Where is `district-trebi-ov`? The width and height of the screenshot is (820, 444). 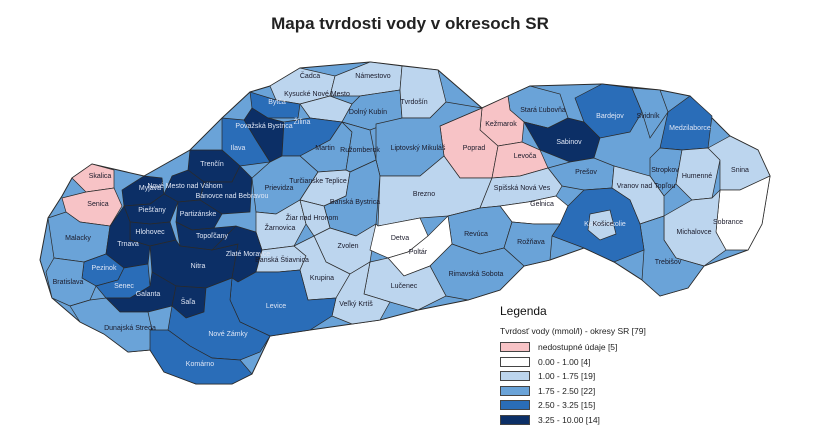
district-trebi-ov is located at coordinates (672, 256).